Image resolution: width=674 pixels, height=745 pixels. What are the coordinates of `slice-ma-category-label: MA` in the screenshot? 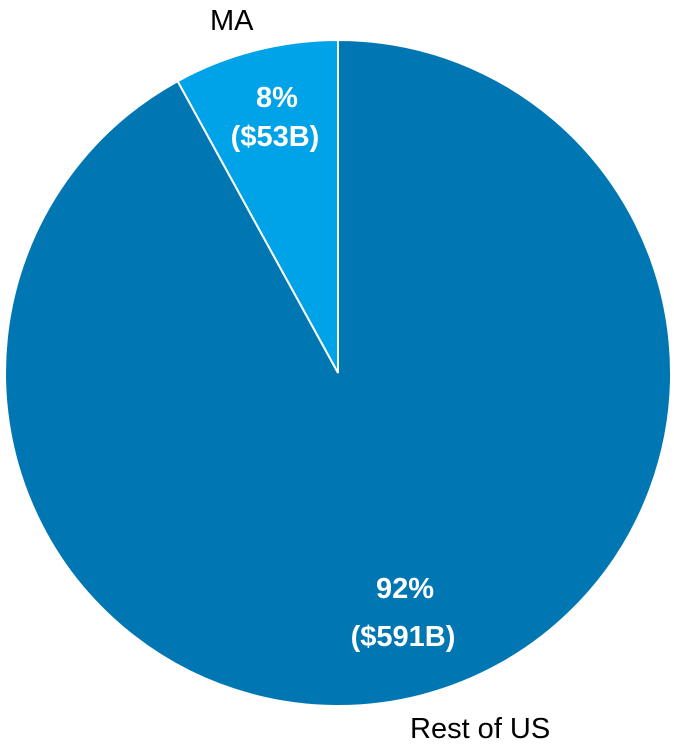 It's located at (232, 21).